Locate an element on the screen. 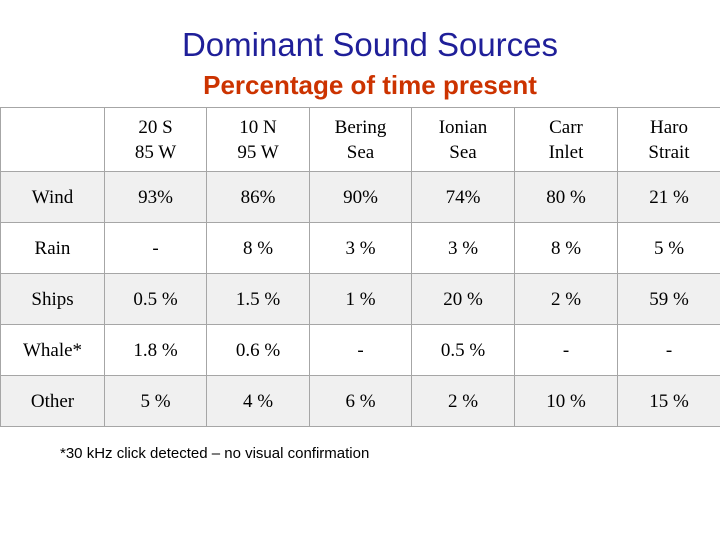 The image size is (720, 540). header-corner-cell is located at coordinates (52, 139).